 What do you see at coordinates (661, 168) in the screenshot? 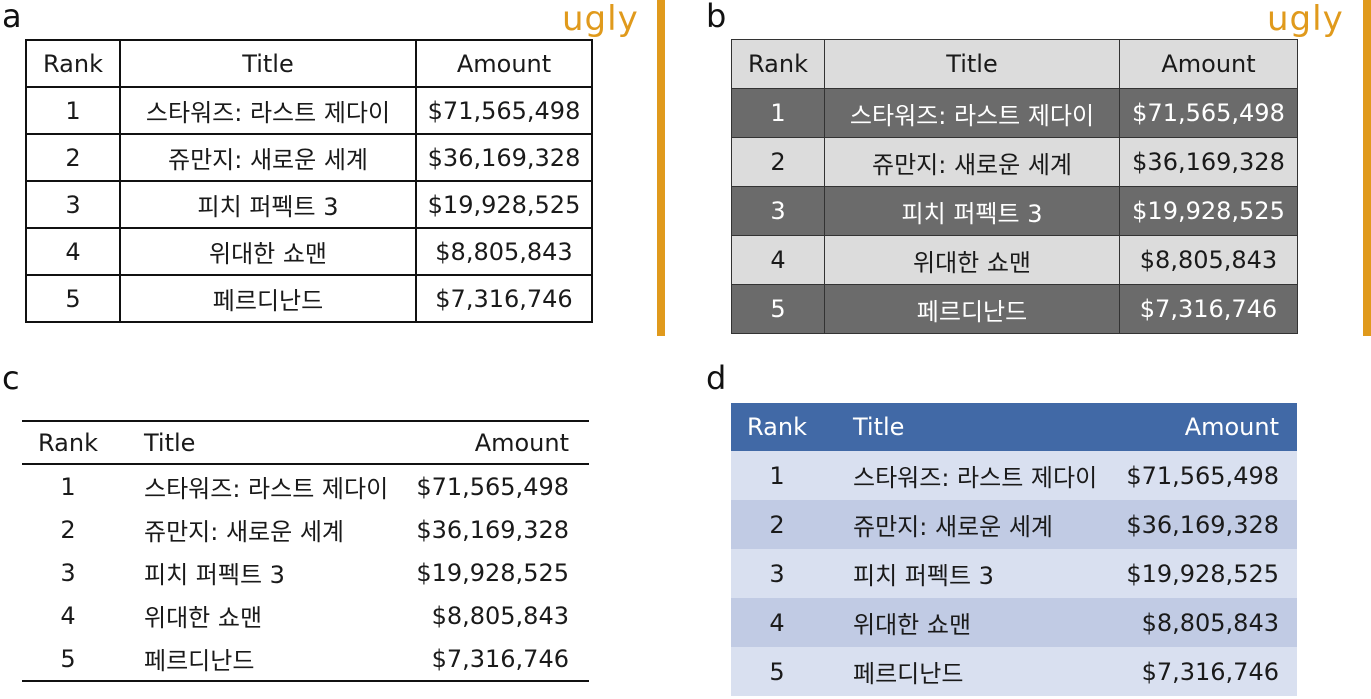
I see `ugly-bar-a` at bounding box center [661, 168].